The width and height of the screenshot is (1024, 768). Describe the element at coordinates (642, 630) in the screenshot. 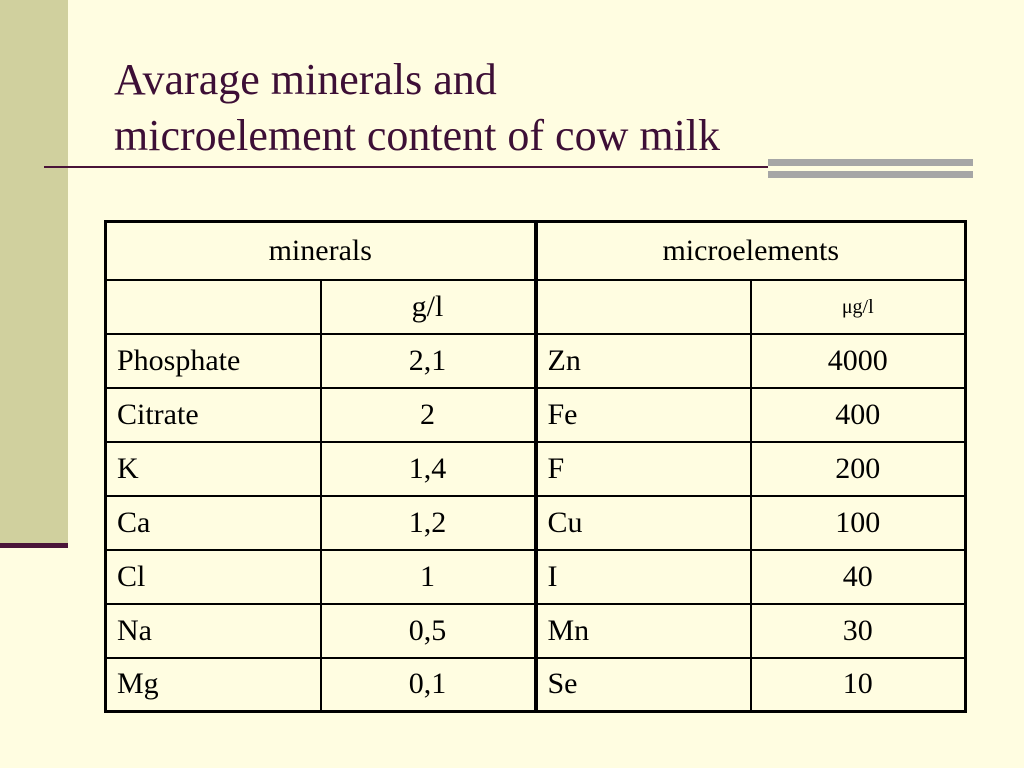

I see `microelement-name-cell: Mn` at that location.